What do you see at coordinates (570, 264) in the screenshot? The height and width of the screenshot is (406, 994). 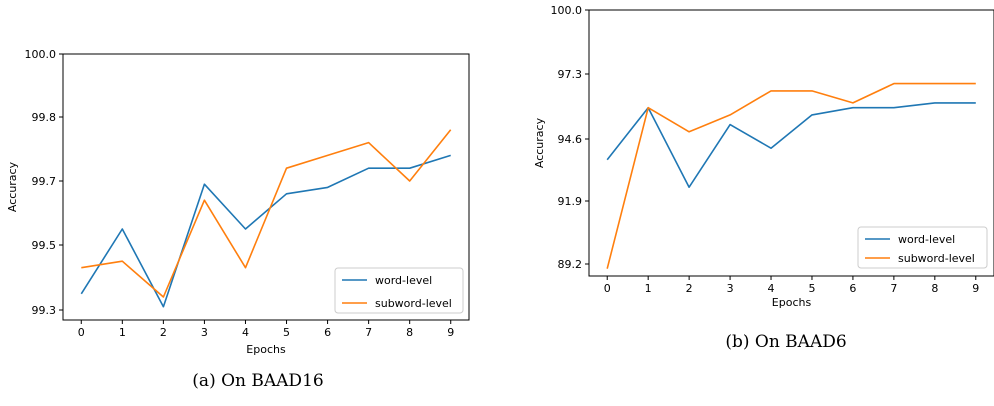 I see `y-tick-label: 89.2` at bounding box center [570, 264].